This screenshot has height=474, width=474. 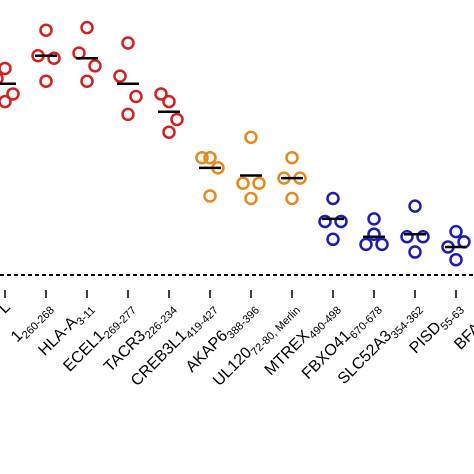 I want to click on x-tick-label: L, so click(x=7, y=308).